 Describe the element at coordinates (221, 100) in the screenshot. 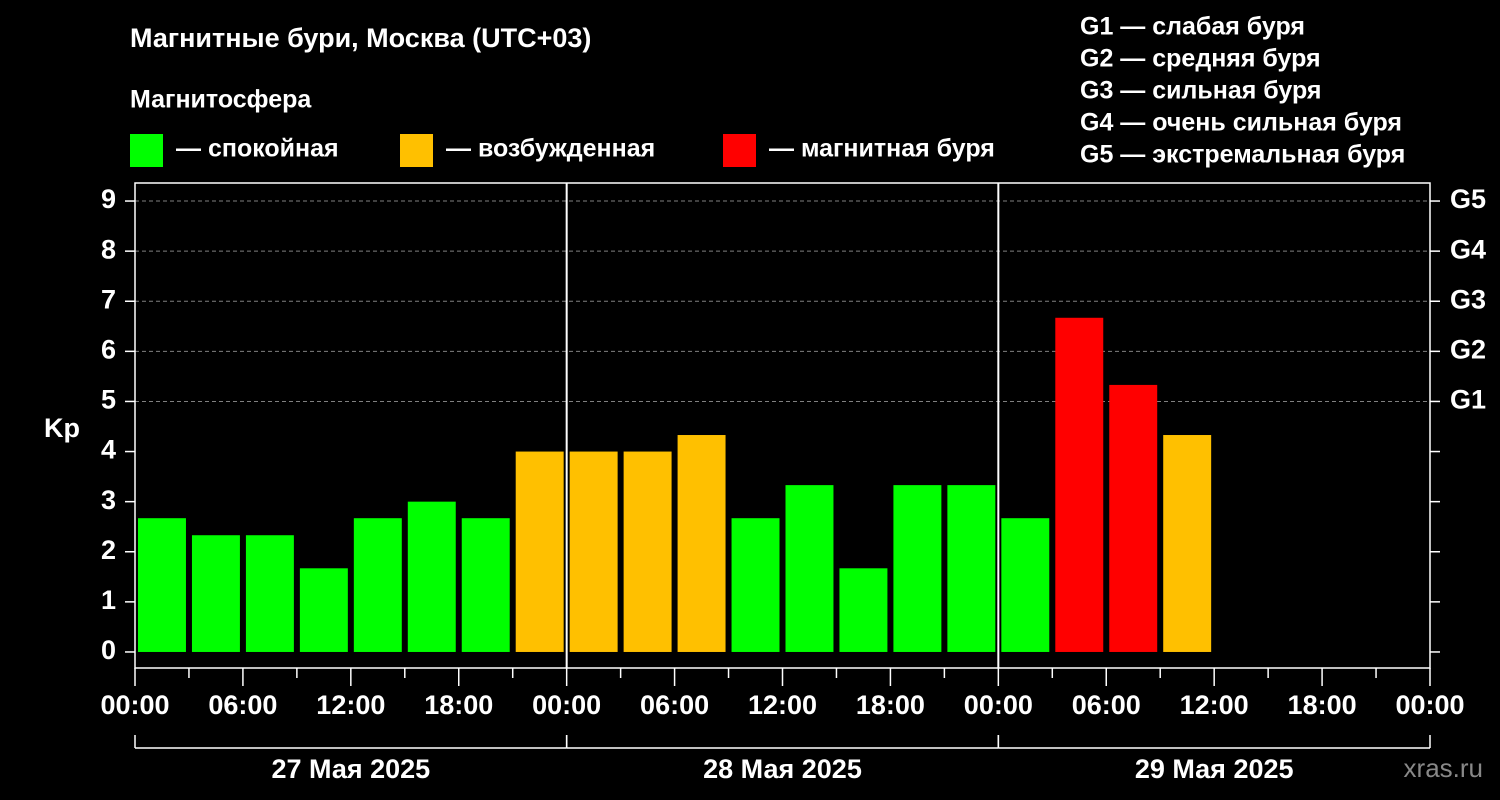

I see `legend-title: Магнитосфера` at that location.